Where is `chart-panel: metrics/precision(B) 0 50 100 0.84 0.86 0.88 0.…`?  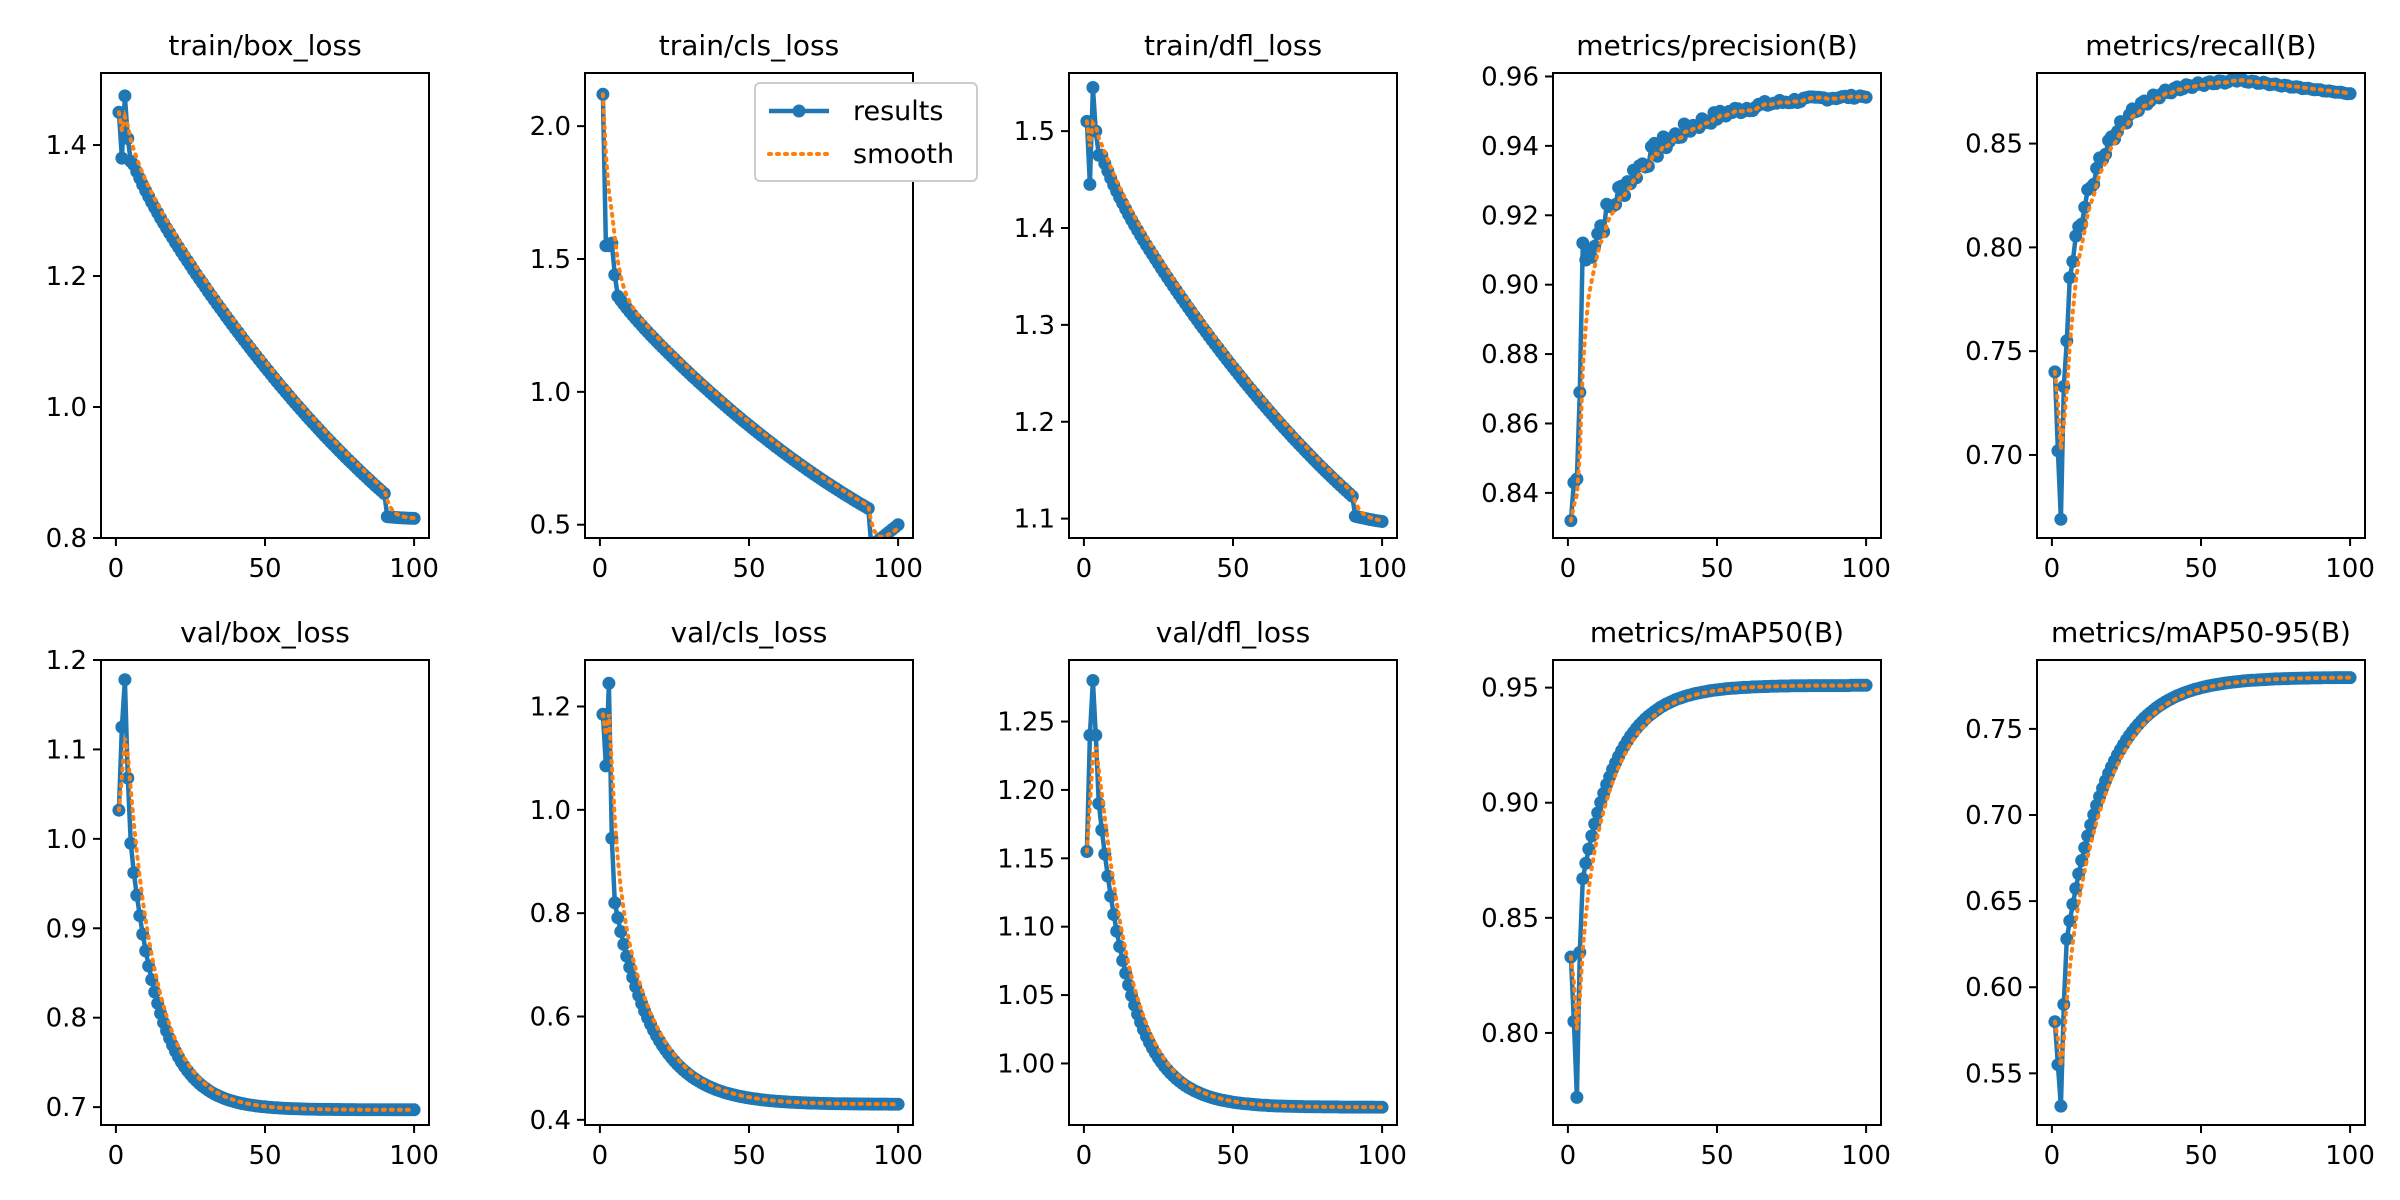
chart-panel: metrics/precision(B) 0 50 100 0.84 0.86 0.88 0.… is located at coordinates (1686, 306).